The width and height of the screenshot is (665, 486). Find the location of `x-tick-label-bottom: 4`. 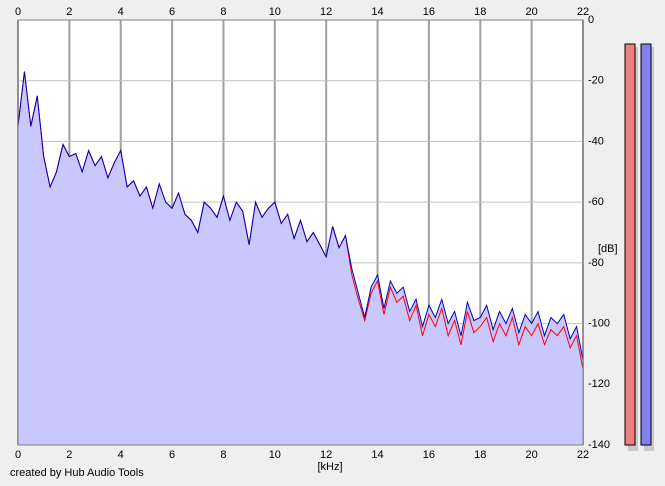

x-tick-label-bottom: 4 is located at coordinates (121, 455).